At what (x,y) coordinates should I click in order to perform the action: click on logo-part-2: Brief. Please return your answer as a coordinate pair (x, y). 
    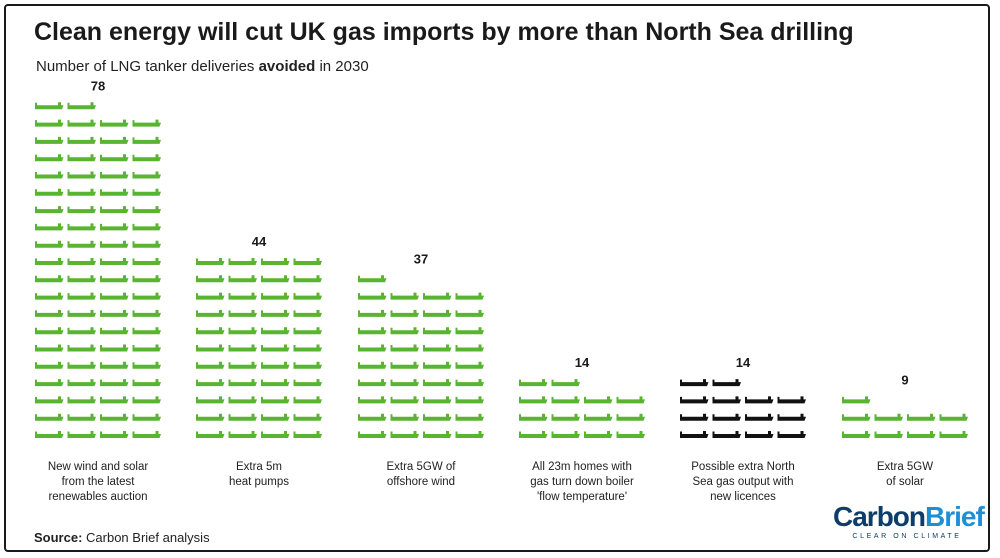
    Looking at the image, I should click on (955, 516).